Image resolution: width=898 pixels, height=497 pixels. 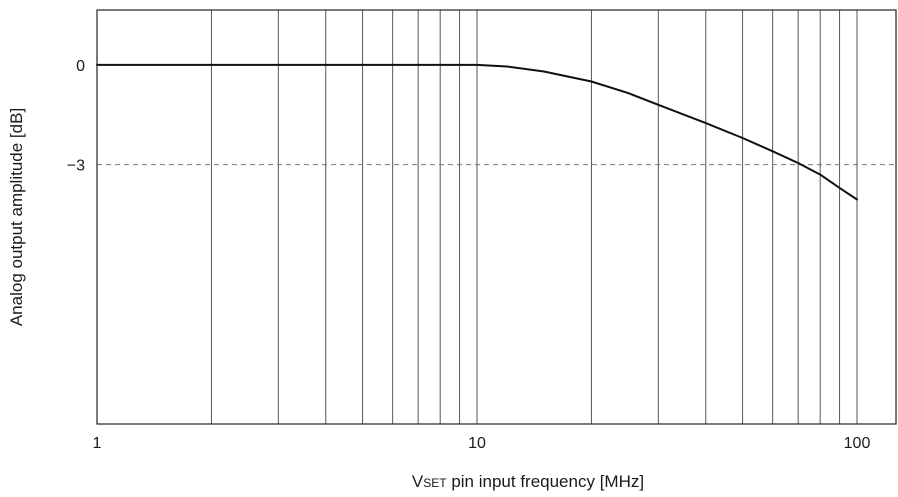 I want to click on x-tick-label-1: 10, so click(x=477, y=443).